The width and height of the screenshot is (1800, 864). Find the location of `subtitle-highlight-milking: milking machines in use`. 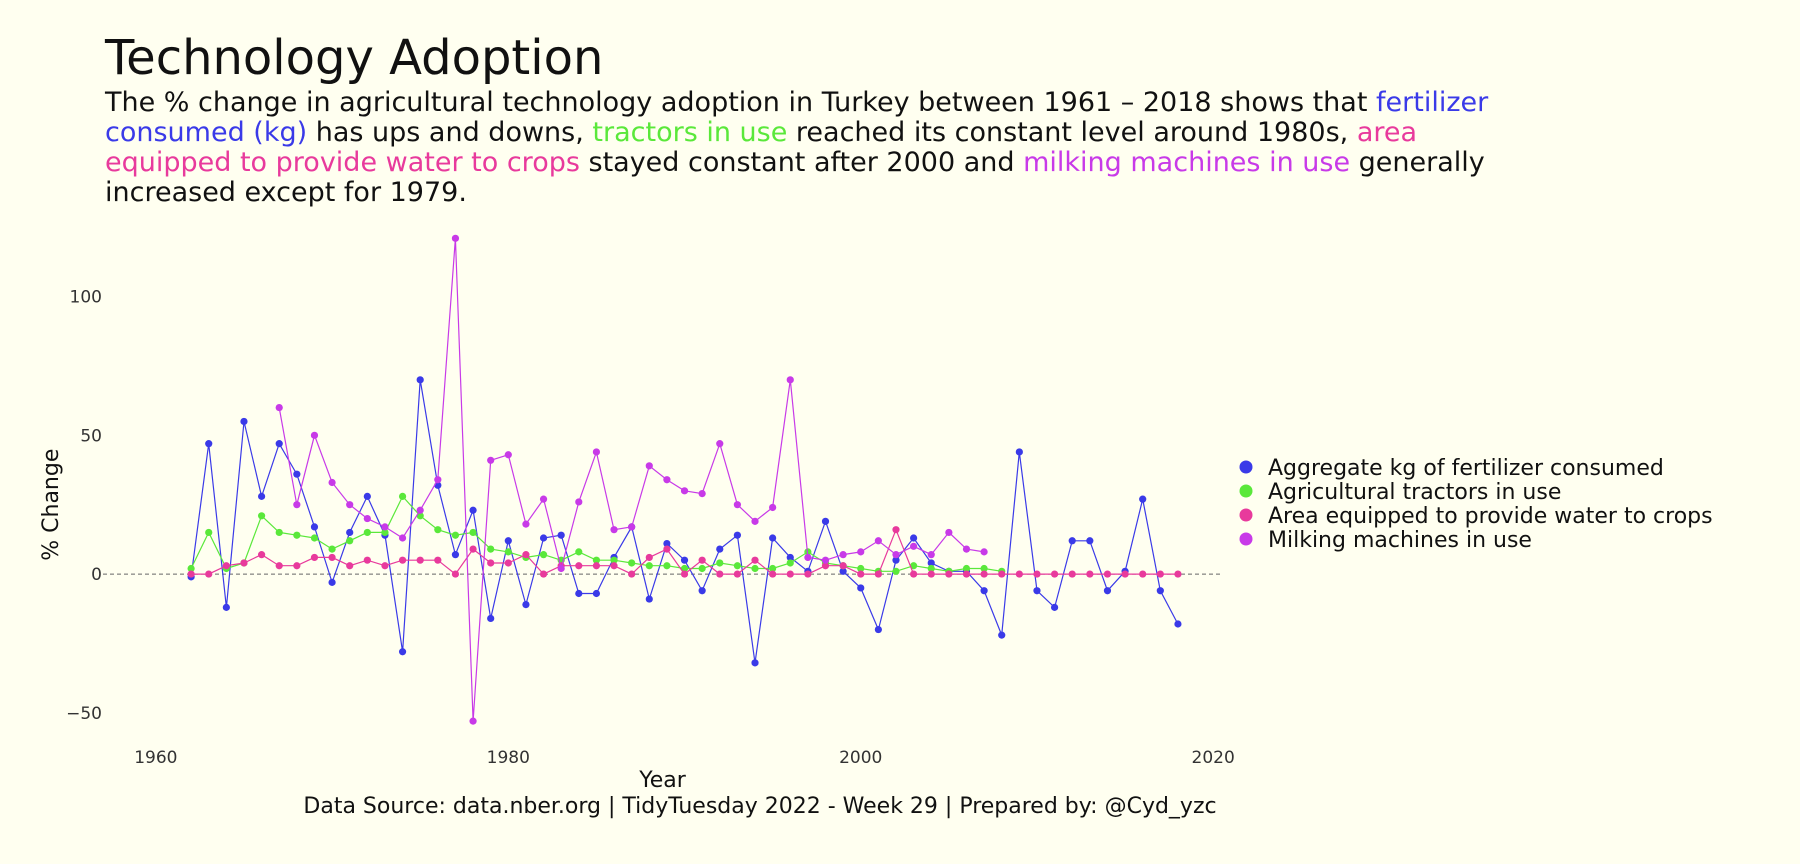

subtitle-highlight-milking: milking machines in use is located at coordinates (1187, 162).